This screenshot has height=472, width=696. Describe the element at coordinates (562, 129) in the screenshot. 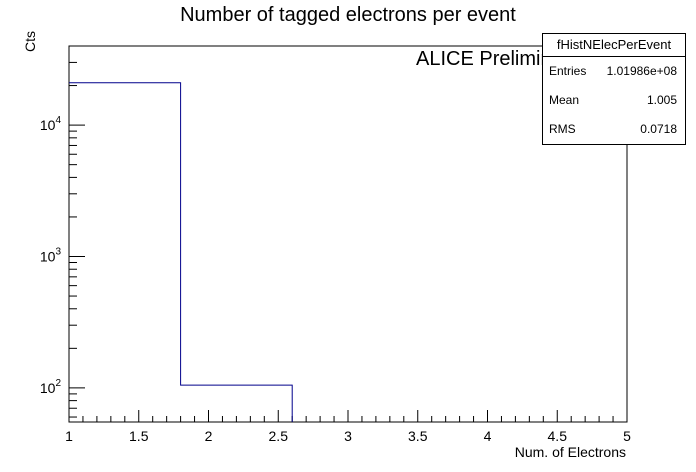

I see `stats-key: RMS` at that location.